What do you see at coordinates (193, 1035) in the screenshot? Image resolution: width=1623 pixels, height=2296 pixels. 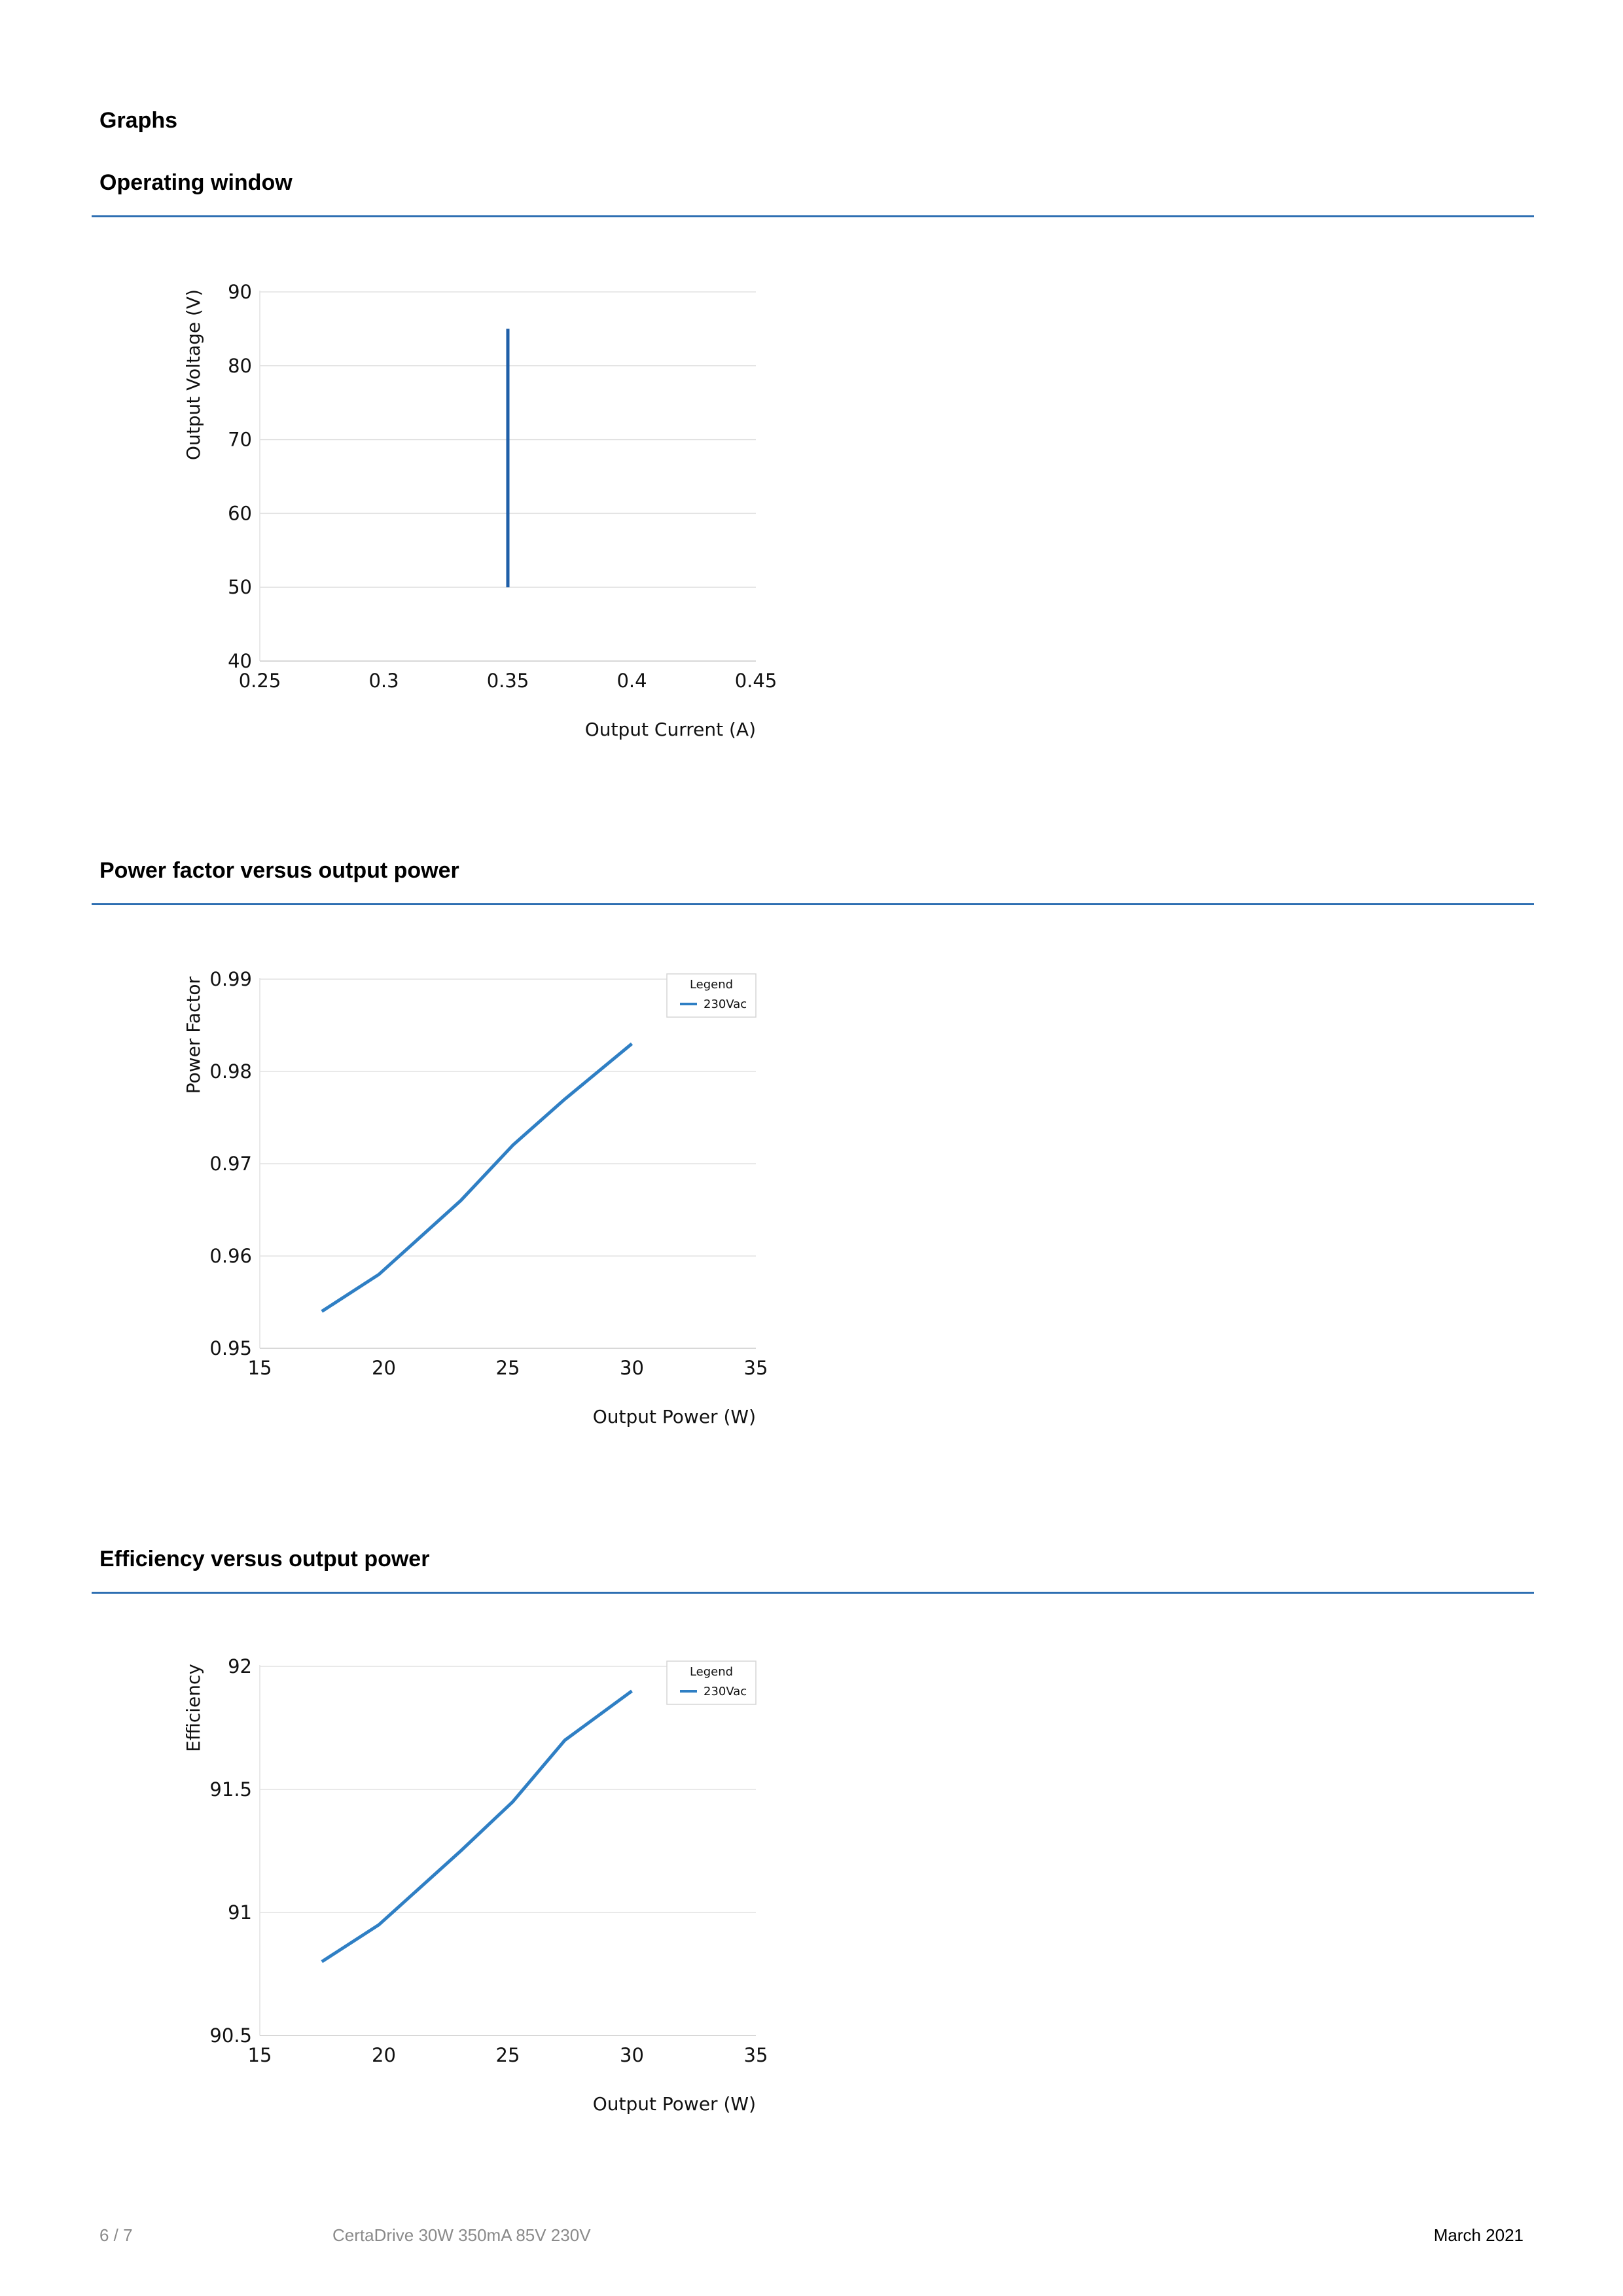 I see `y-axis-title: Power Factor` at bounding box center [193, 1035].